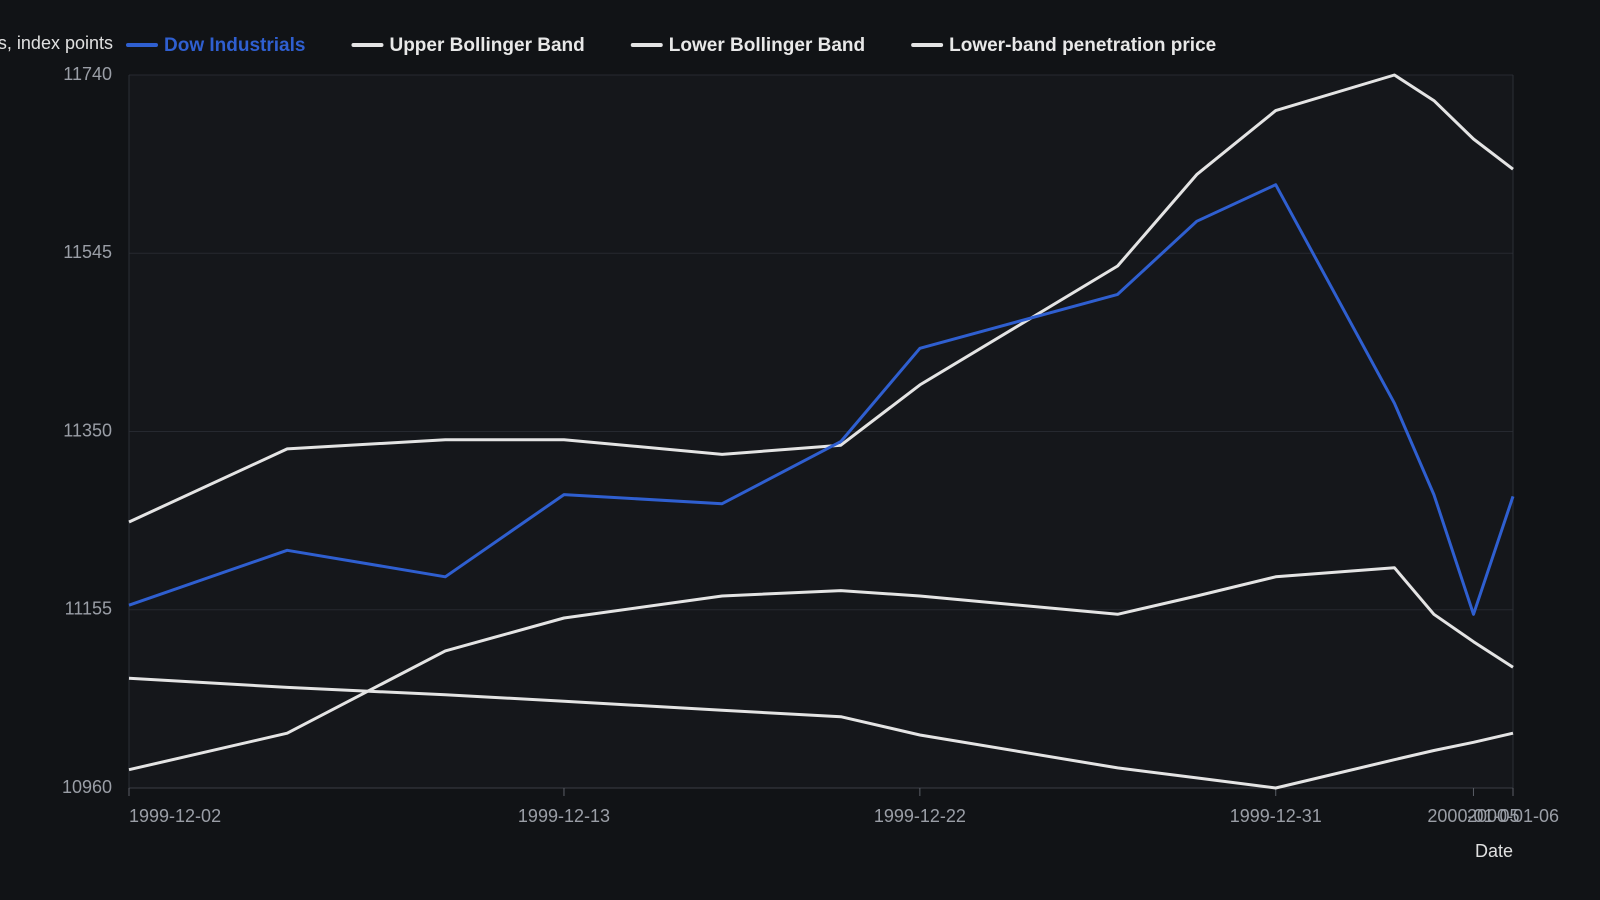  Describe the element at coordinates (1473, 816) in the screenshot. I see `x-tick-label: 2000-01-05` at that location.